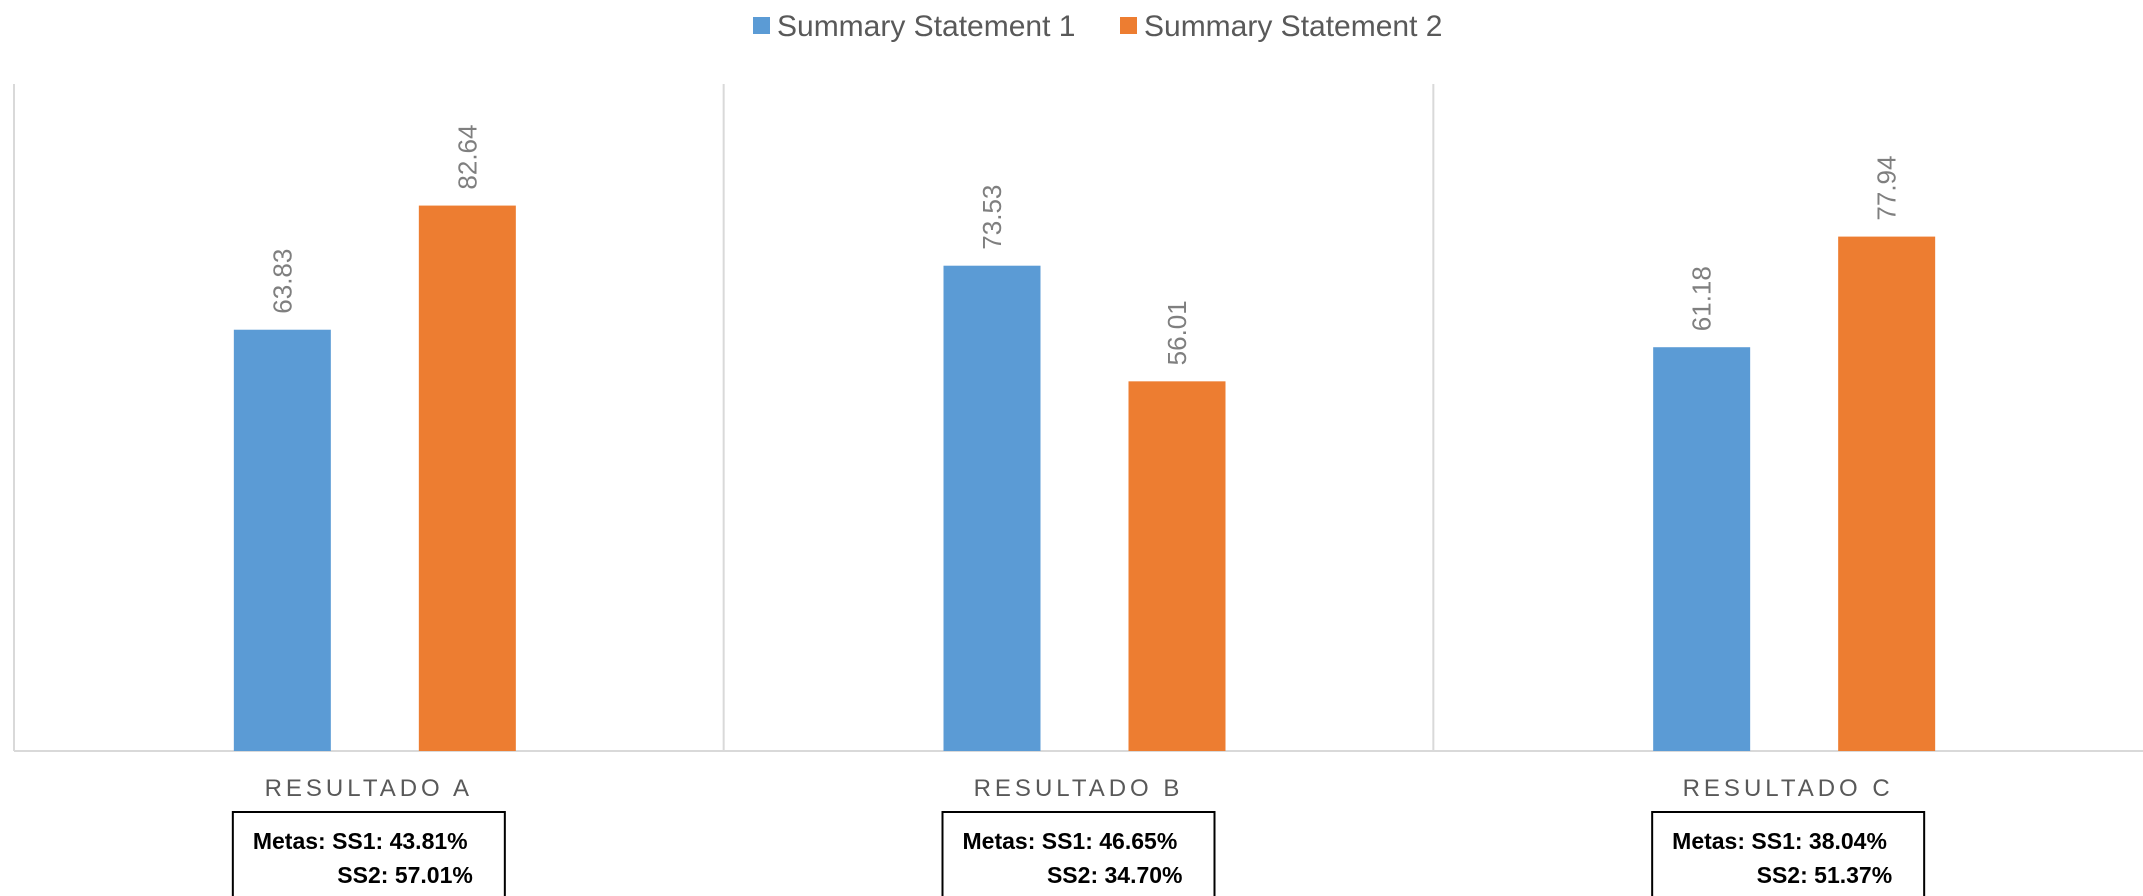 The image size is (2143, 896). What do you see at coordinates (1788, 788) in the screenshot?
I see `category-label: RESULTADO C` at bounding box center [1788, 788].